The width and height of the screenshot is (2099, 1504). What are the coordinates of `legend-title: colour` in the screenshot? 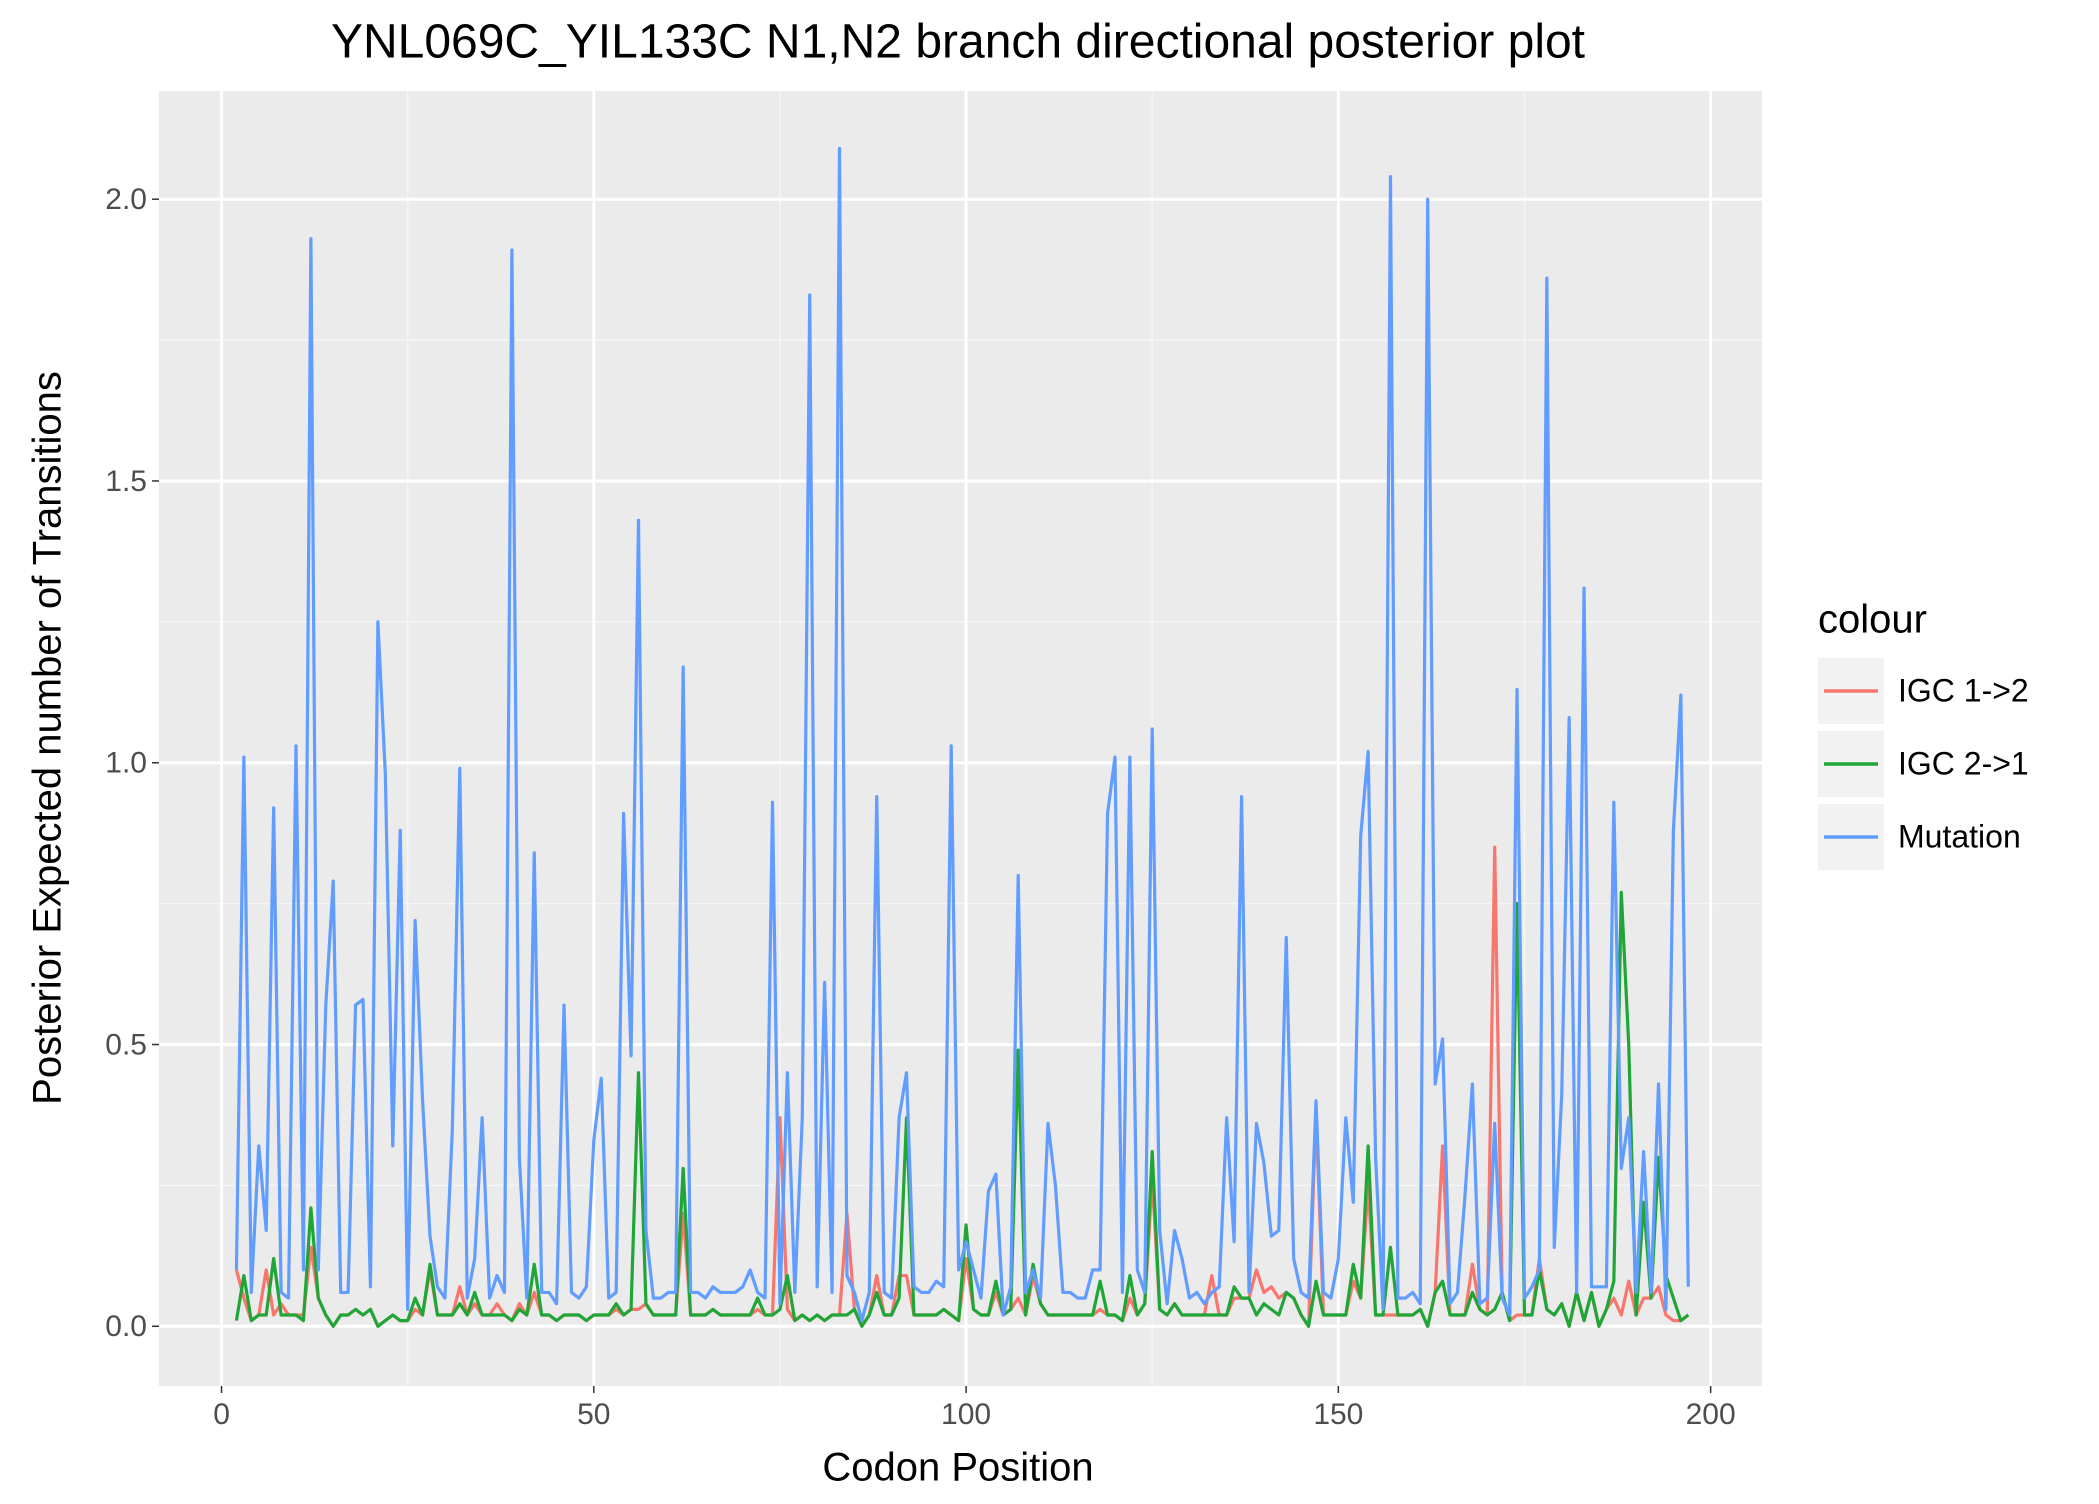 It's located at (1872, 620).